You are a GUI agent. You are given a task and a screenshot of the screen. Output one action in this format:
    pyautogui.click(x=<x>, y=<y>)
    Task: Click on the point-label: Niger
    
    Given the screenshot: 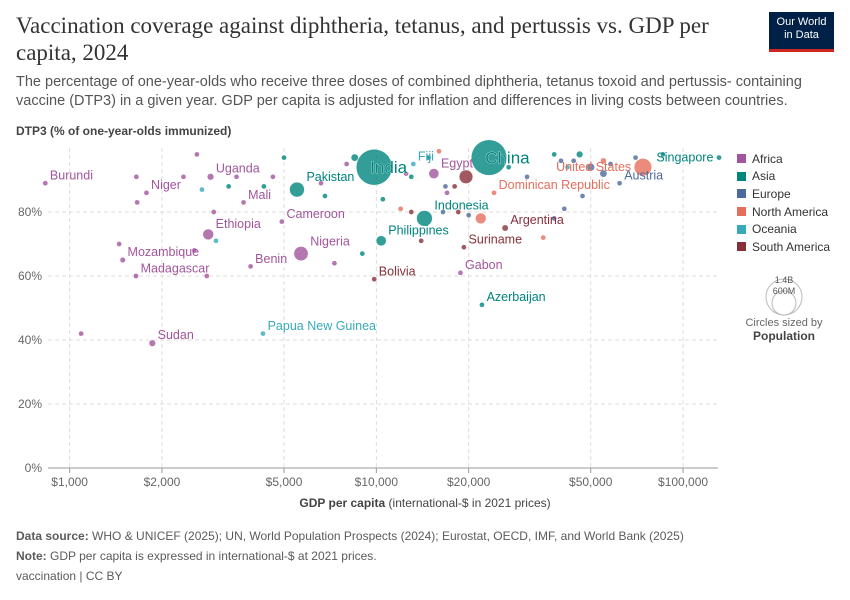 What is the action you would take?
    pyautogui.click(x=166, y=185)
    